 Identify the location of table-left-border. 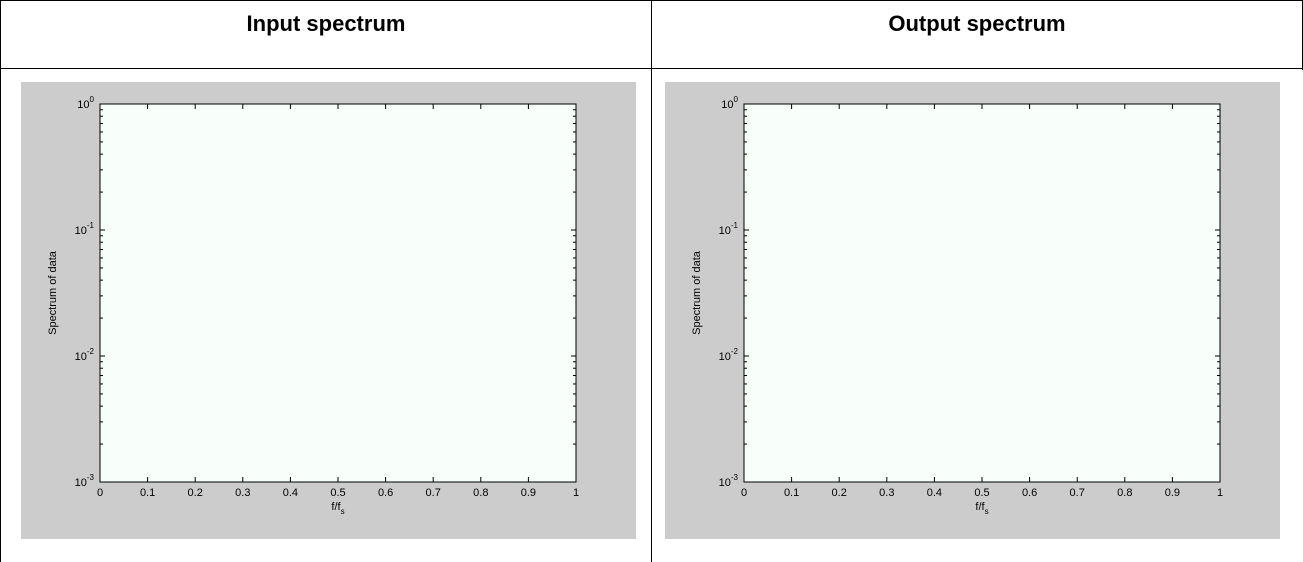
(0, 281).